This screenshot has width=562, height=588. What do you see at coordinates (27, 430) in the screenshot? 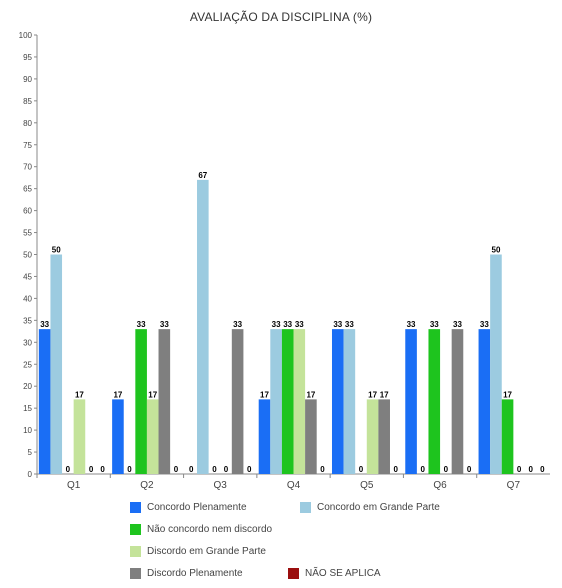
I see `y-tick-label: 10` at bounding box center [27, 430].